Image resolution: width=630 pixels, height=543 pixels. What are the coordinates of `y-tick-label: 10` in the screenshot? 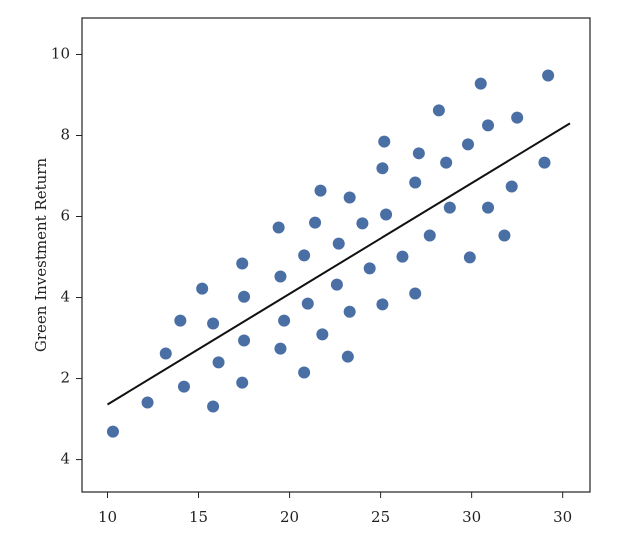 It's located at (60, 53).